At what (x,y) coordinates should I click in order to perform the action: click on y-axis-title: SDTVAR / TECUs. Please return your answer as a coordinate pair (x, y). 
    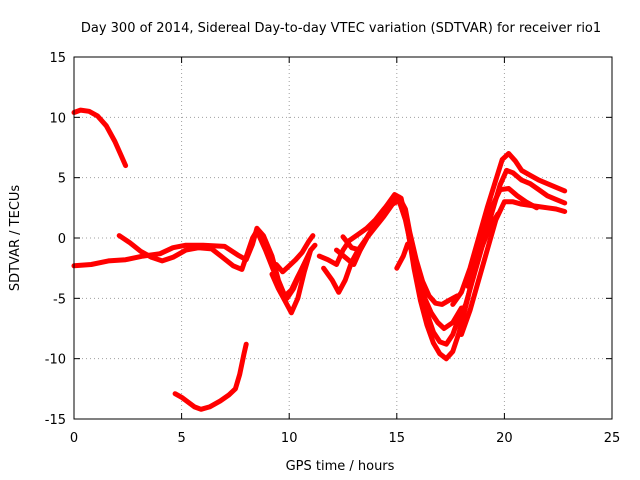
    Looking at the image, I should click on (15, 238).